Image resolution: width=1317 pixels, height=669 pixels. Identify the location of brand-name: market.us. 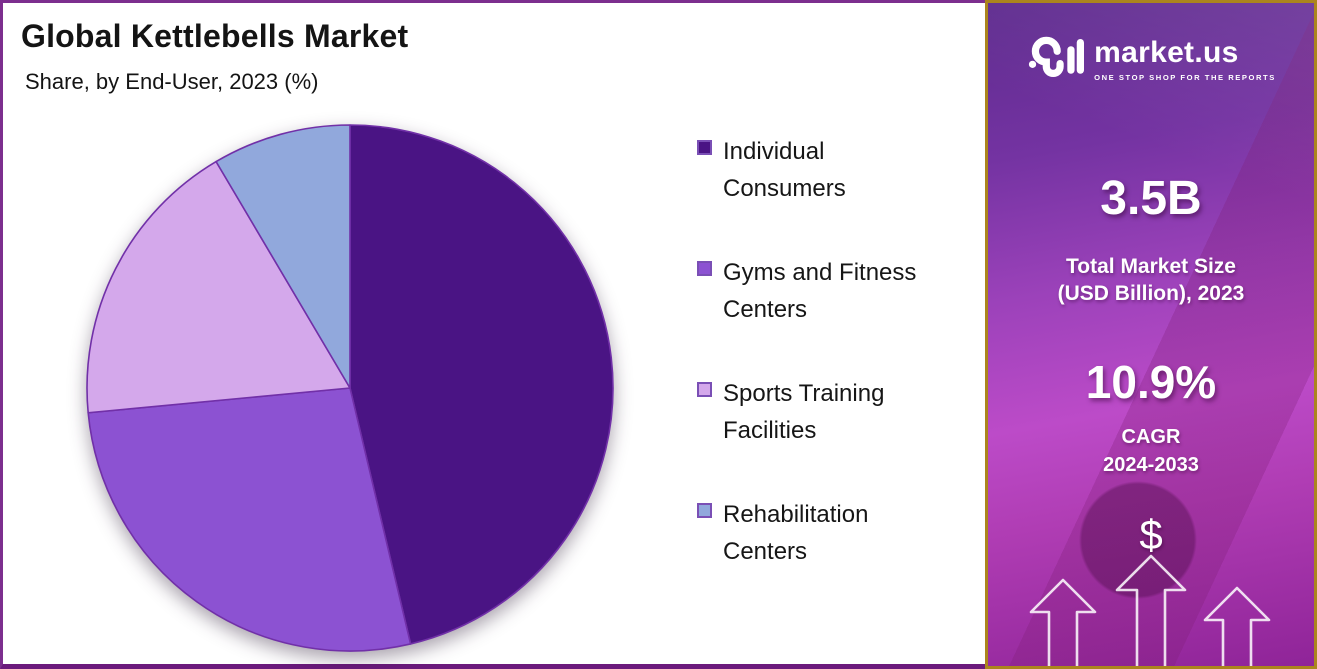
(1166, 52).